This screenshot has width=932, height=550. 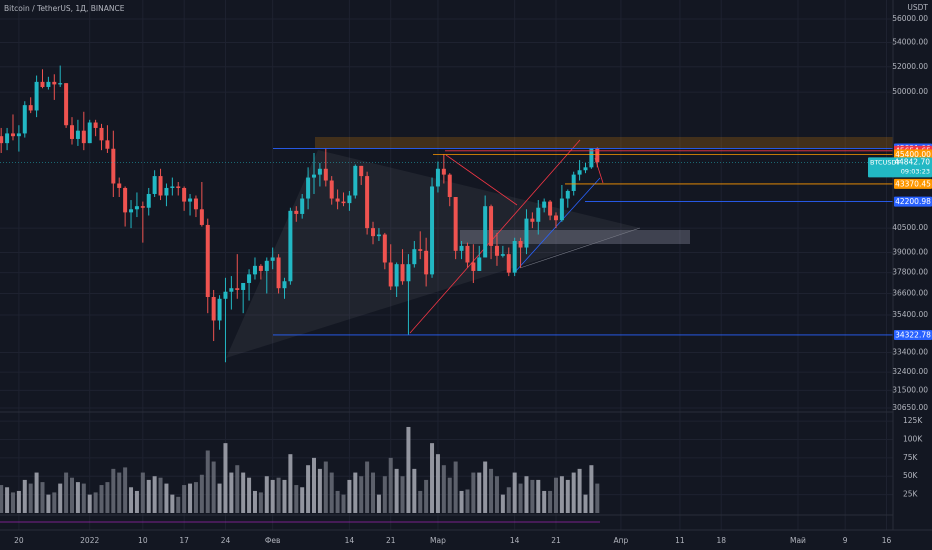 What do you see at coordinates (913, 420) in the screenshot?
I see `volume-tick-label: 125K` at bounding box center [913, 420].